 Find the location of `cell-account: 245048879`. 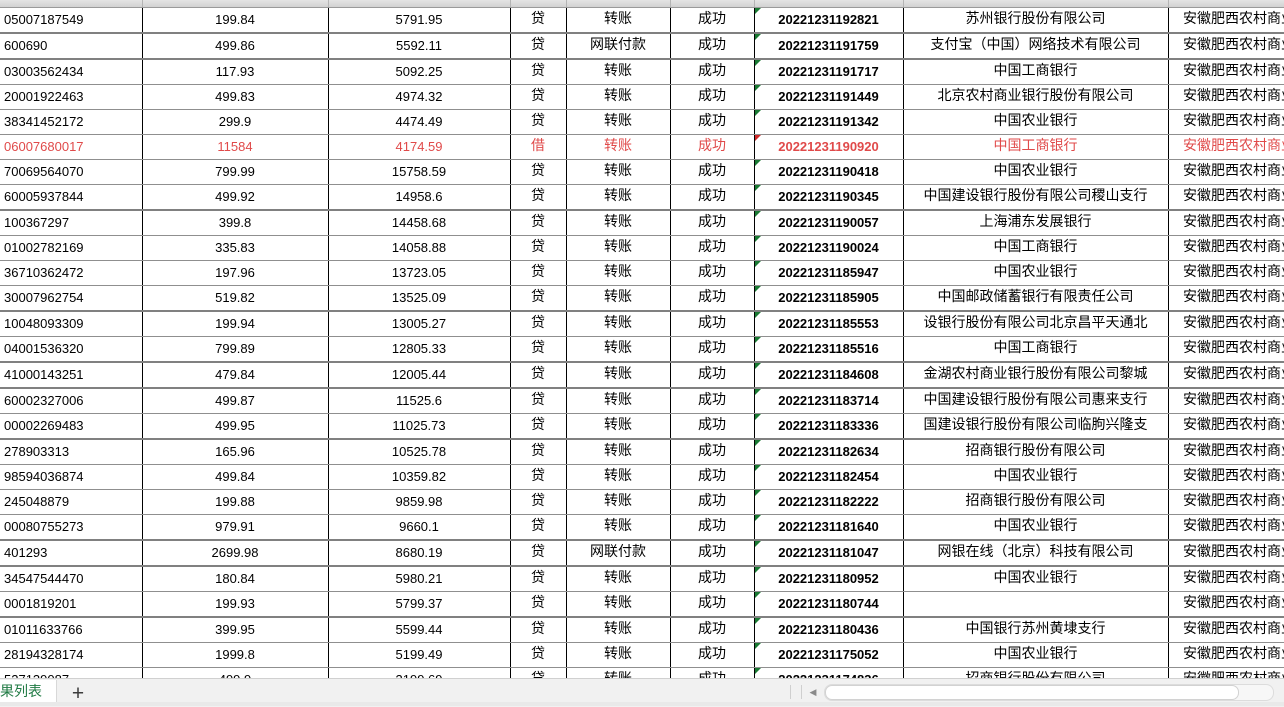

cell-account: 245048879 is located at coordinates (71, 502).